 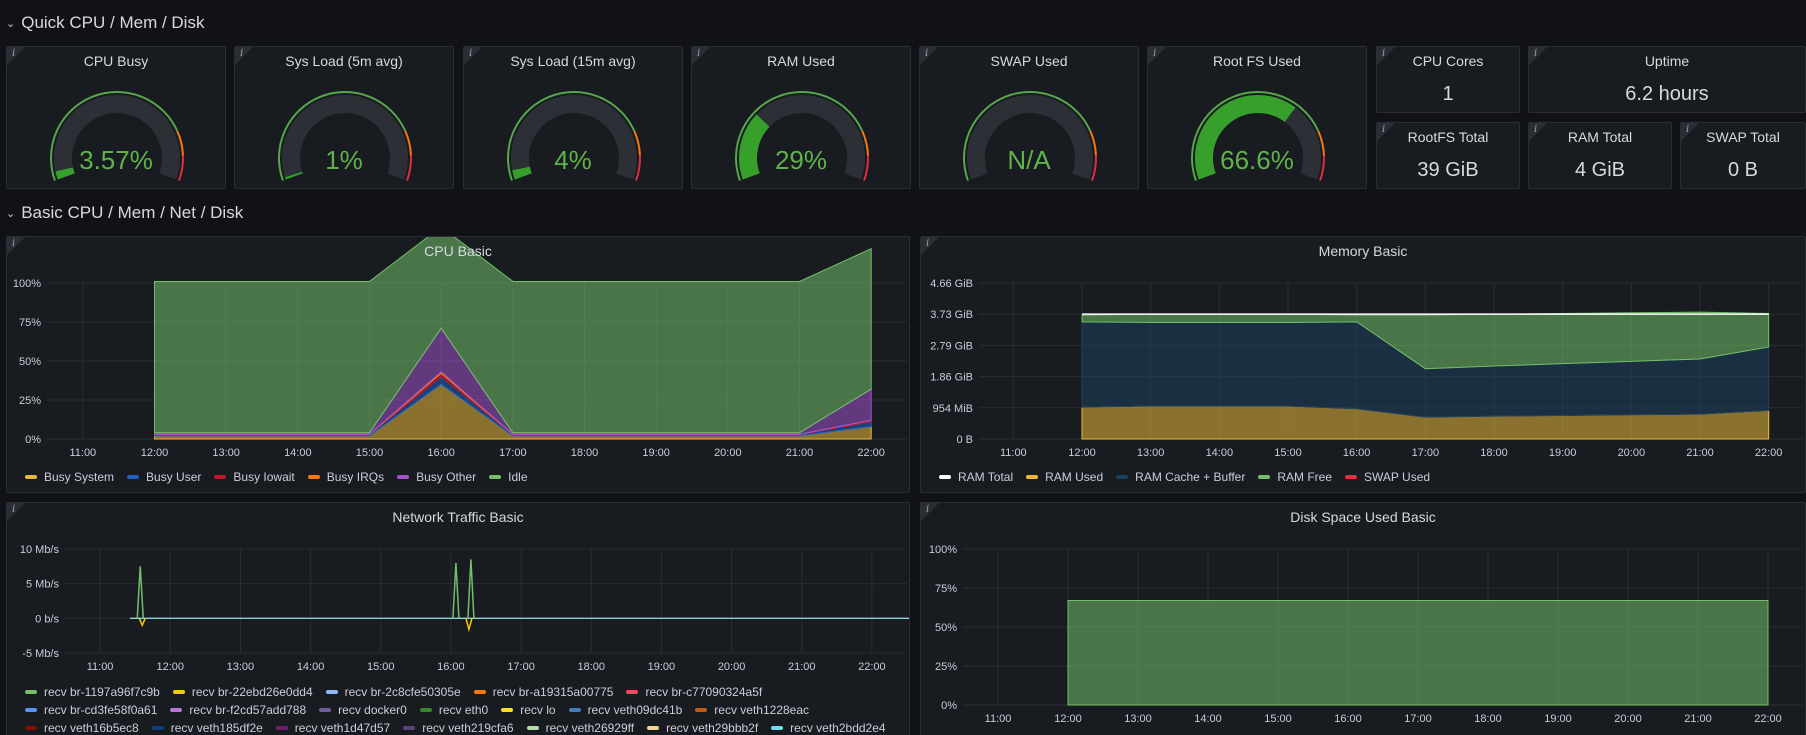 I want to click on legend-label: Busy Other, so click(x=446, y=477).